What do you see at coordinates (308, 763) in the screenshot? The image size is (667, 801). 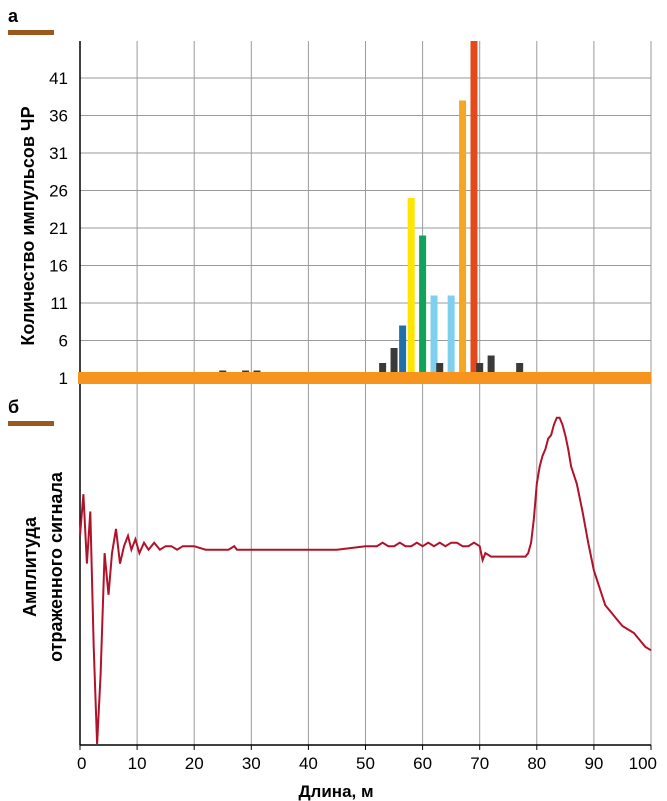 I see `panel-b-x-tick-label: 40` at bounding box center [308, 763].